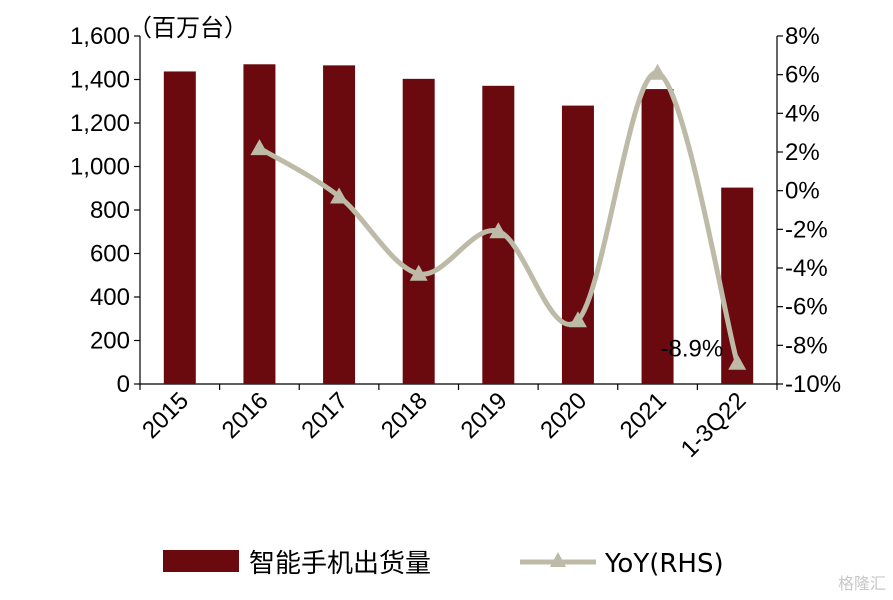 The image size is (893, 600). What do you see at coordinates (802, 113) in the screenshot?
I see `right-tick-label: 4%` at bounding box center [802, 113].